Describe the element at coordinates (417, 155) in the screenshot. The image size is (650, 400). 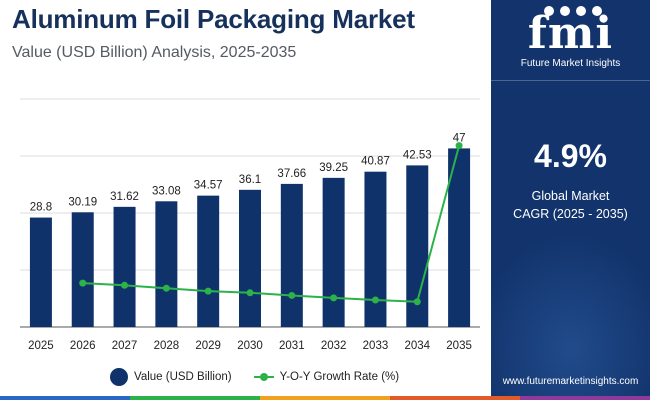
I see `bar-label-2034: 42.53` at that location.